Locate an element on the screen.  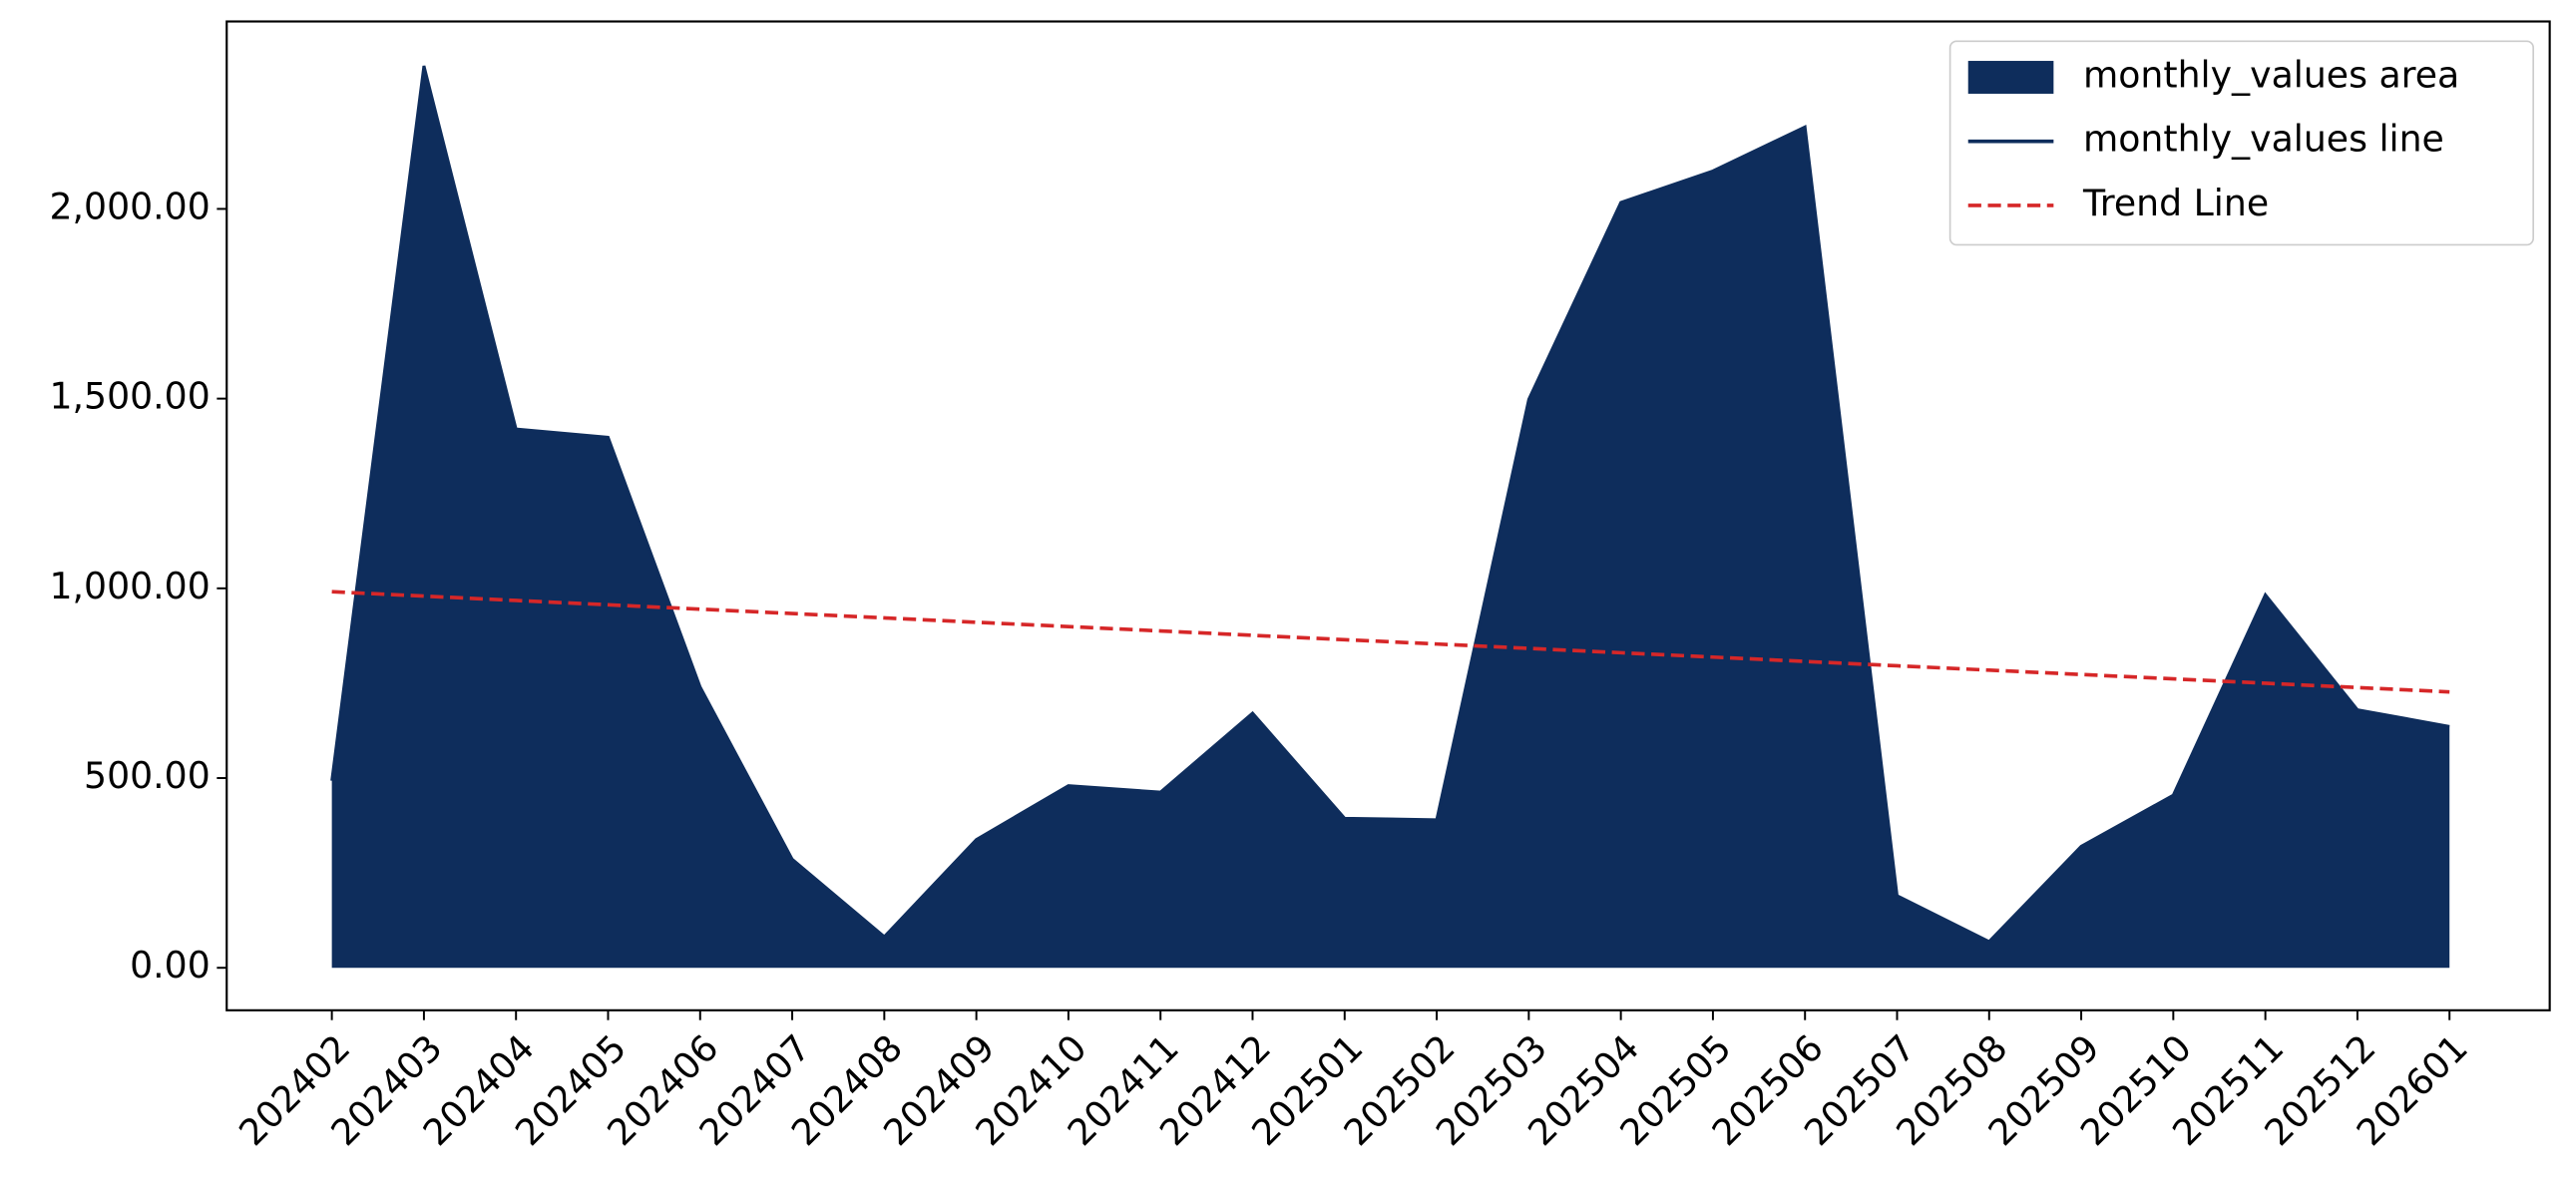
legend-label: monthly_values area is located at coordinates (2271, 75).